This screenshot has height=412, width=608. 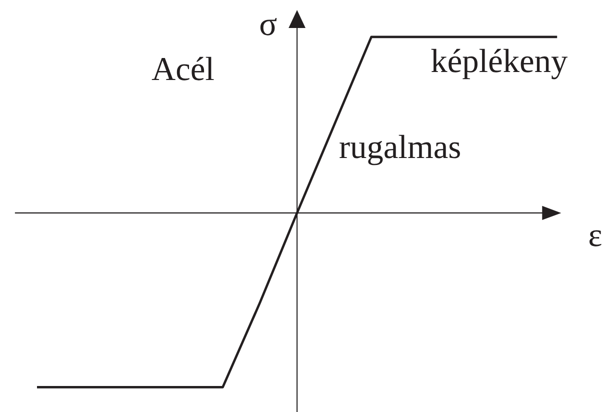 What do you see at coordinates (499, 64) in the screenshot?
I see `annotation: képlékeny` at bounding box center [499, 64].